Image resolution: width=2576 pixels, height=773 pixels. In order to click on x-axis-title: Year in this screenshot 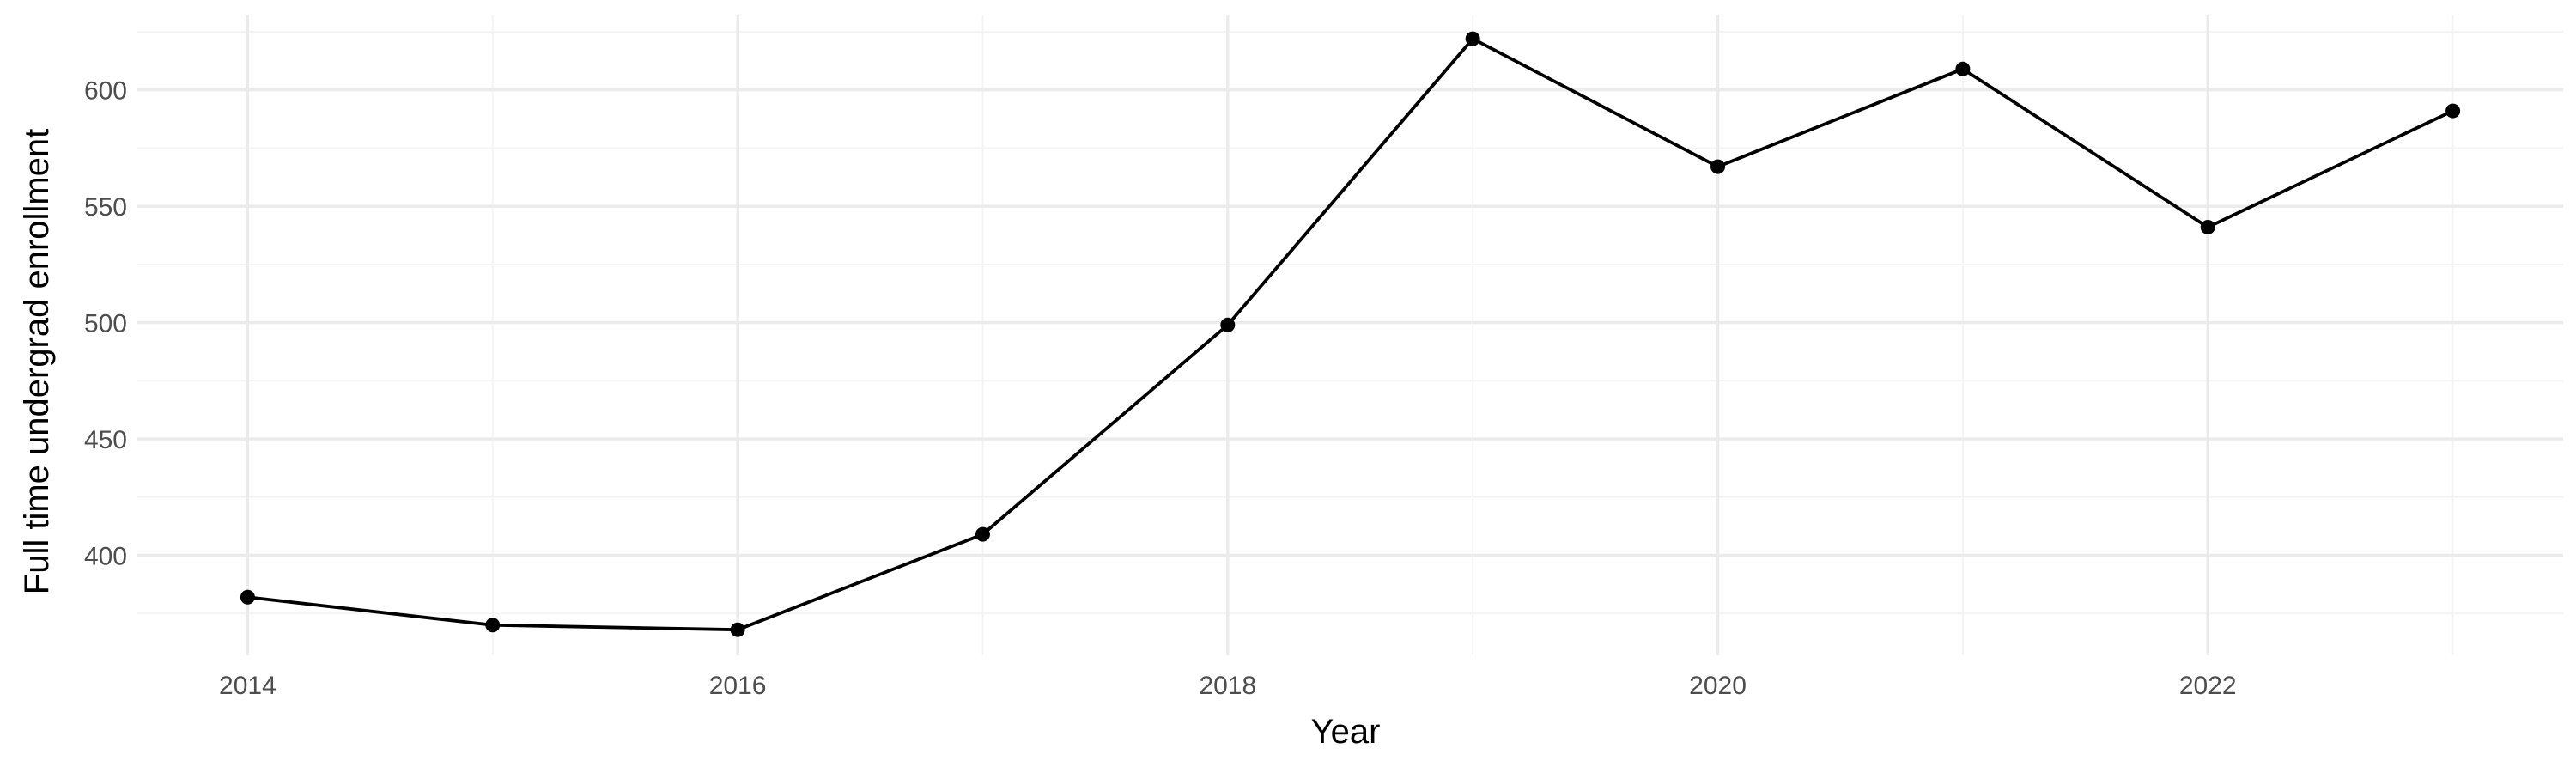, I will do `click(1346, 732)`.